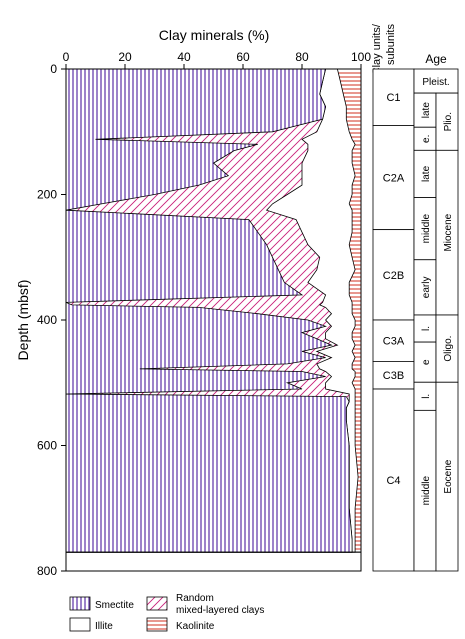  What do you see at coordinates (361, 57) in the screenshot?
I see `x-tick-label: 100` at bounding box center [361, 57].